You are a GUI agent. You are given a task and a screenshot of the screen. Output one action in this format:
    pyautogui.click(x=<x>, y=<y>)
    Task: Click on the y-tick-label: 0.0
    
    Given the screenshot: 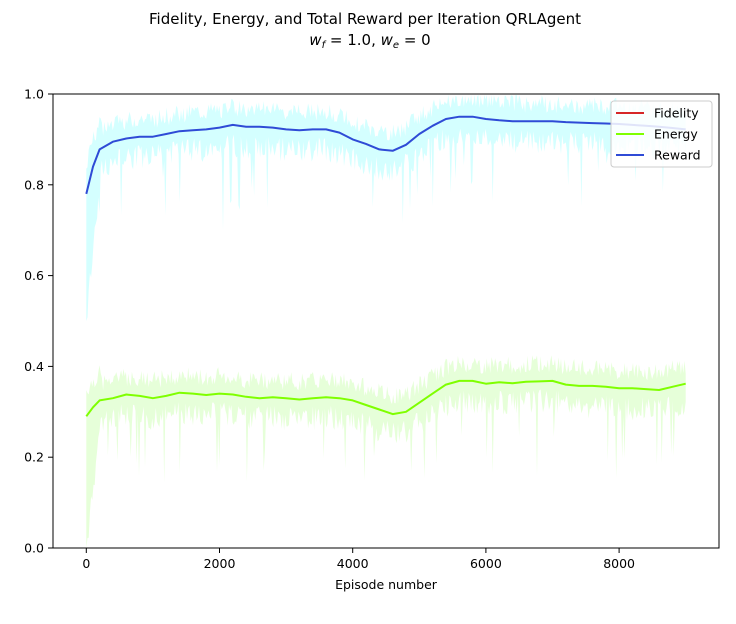 What is the action you would take?
    pyautogui.click(x=34, y=548)
    